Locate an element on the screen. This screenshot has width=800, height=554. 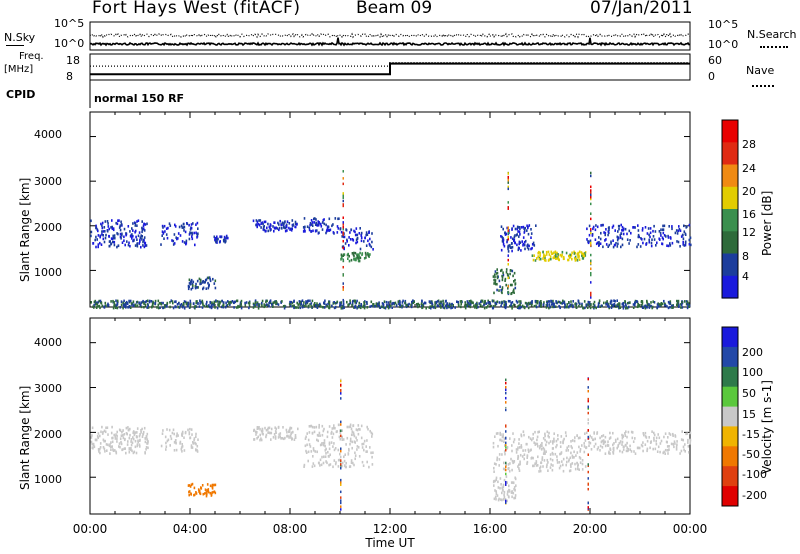
ytick-1000-top: 1000 is located at coordinates (48, 272).